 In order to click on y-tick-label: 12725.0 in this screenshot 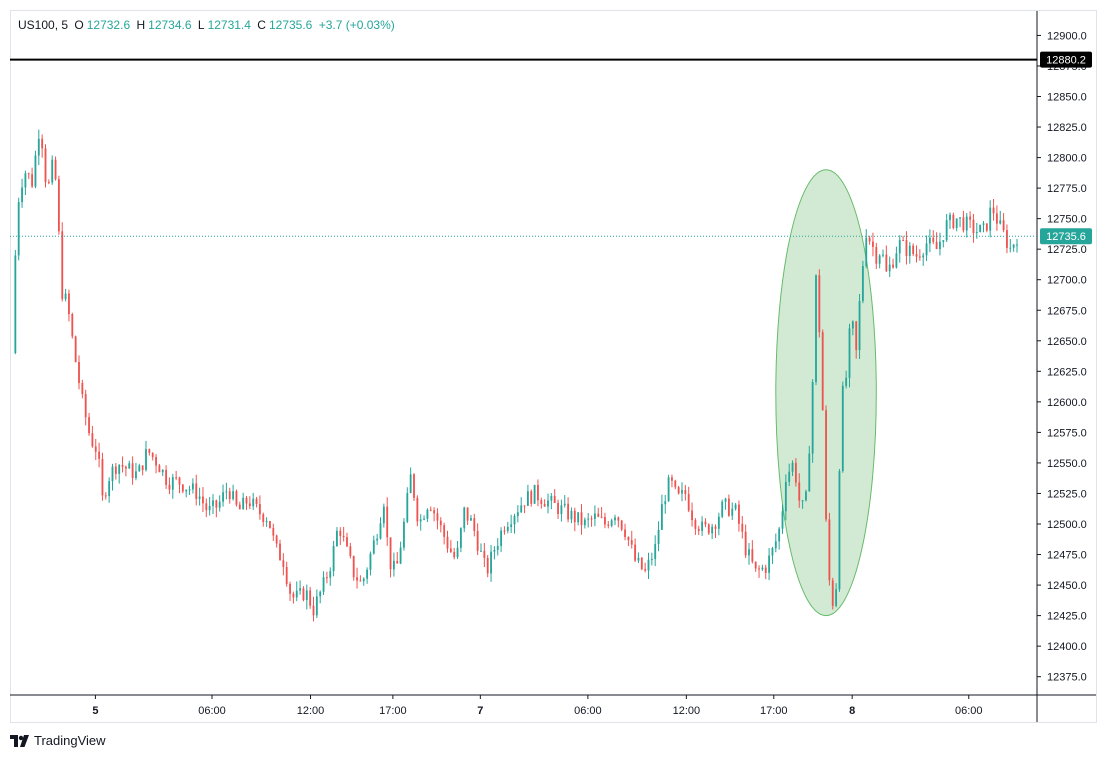, I will do `click(1067, 250)`.